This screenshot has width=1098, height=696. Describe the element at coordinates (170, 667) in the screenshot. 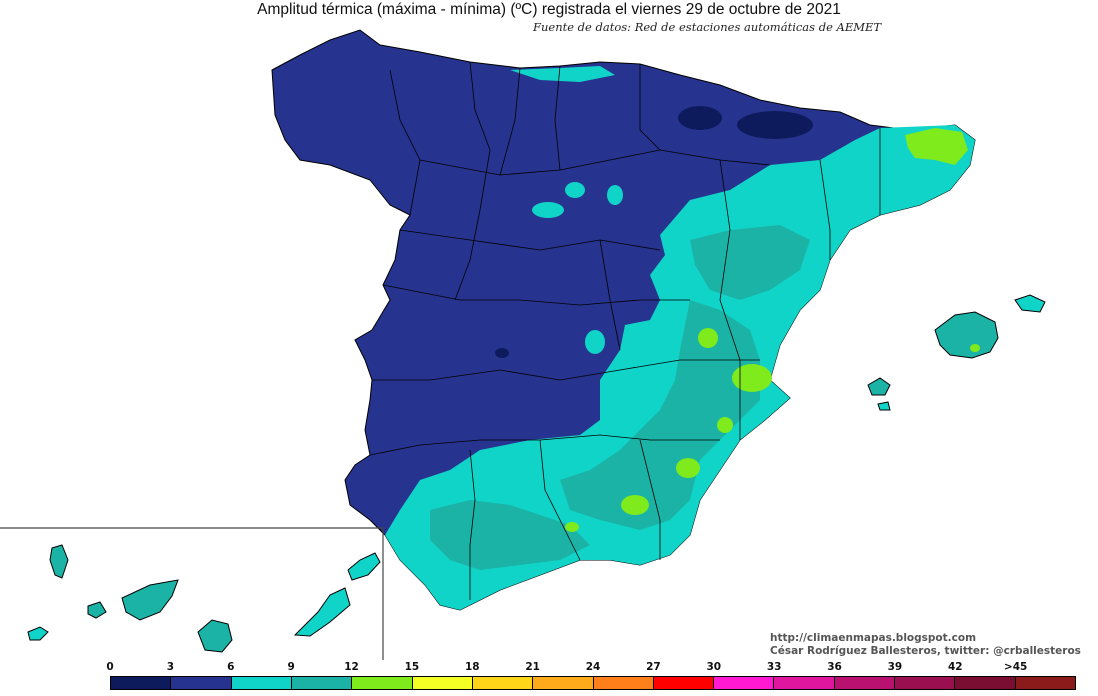

I see `legend-tick-label: 3` at that location.